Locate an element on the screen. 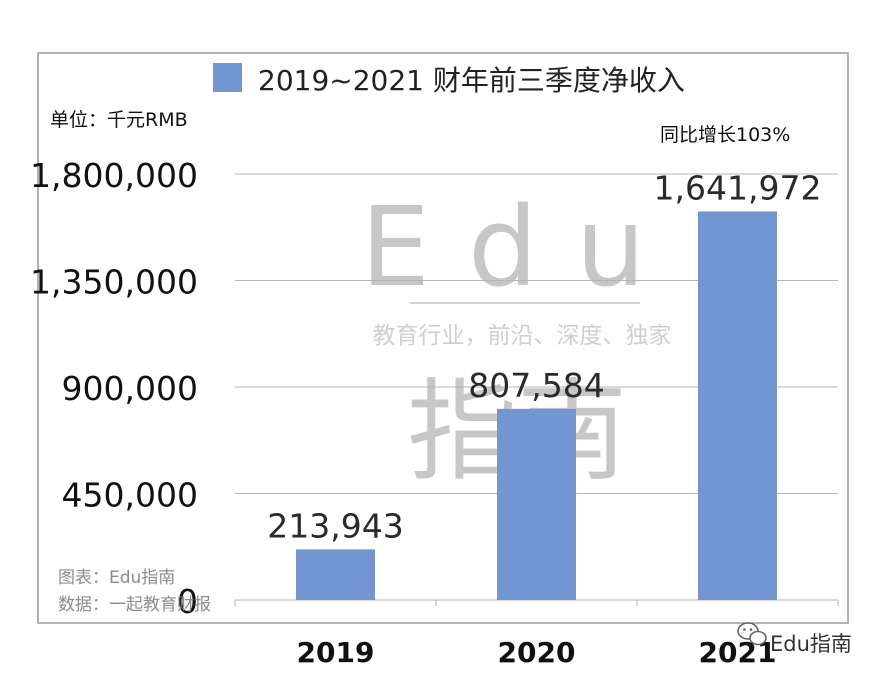  account-name: Edu指南 is located at coordinates (811, 644).